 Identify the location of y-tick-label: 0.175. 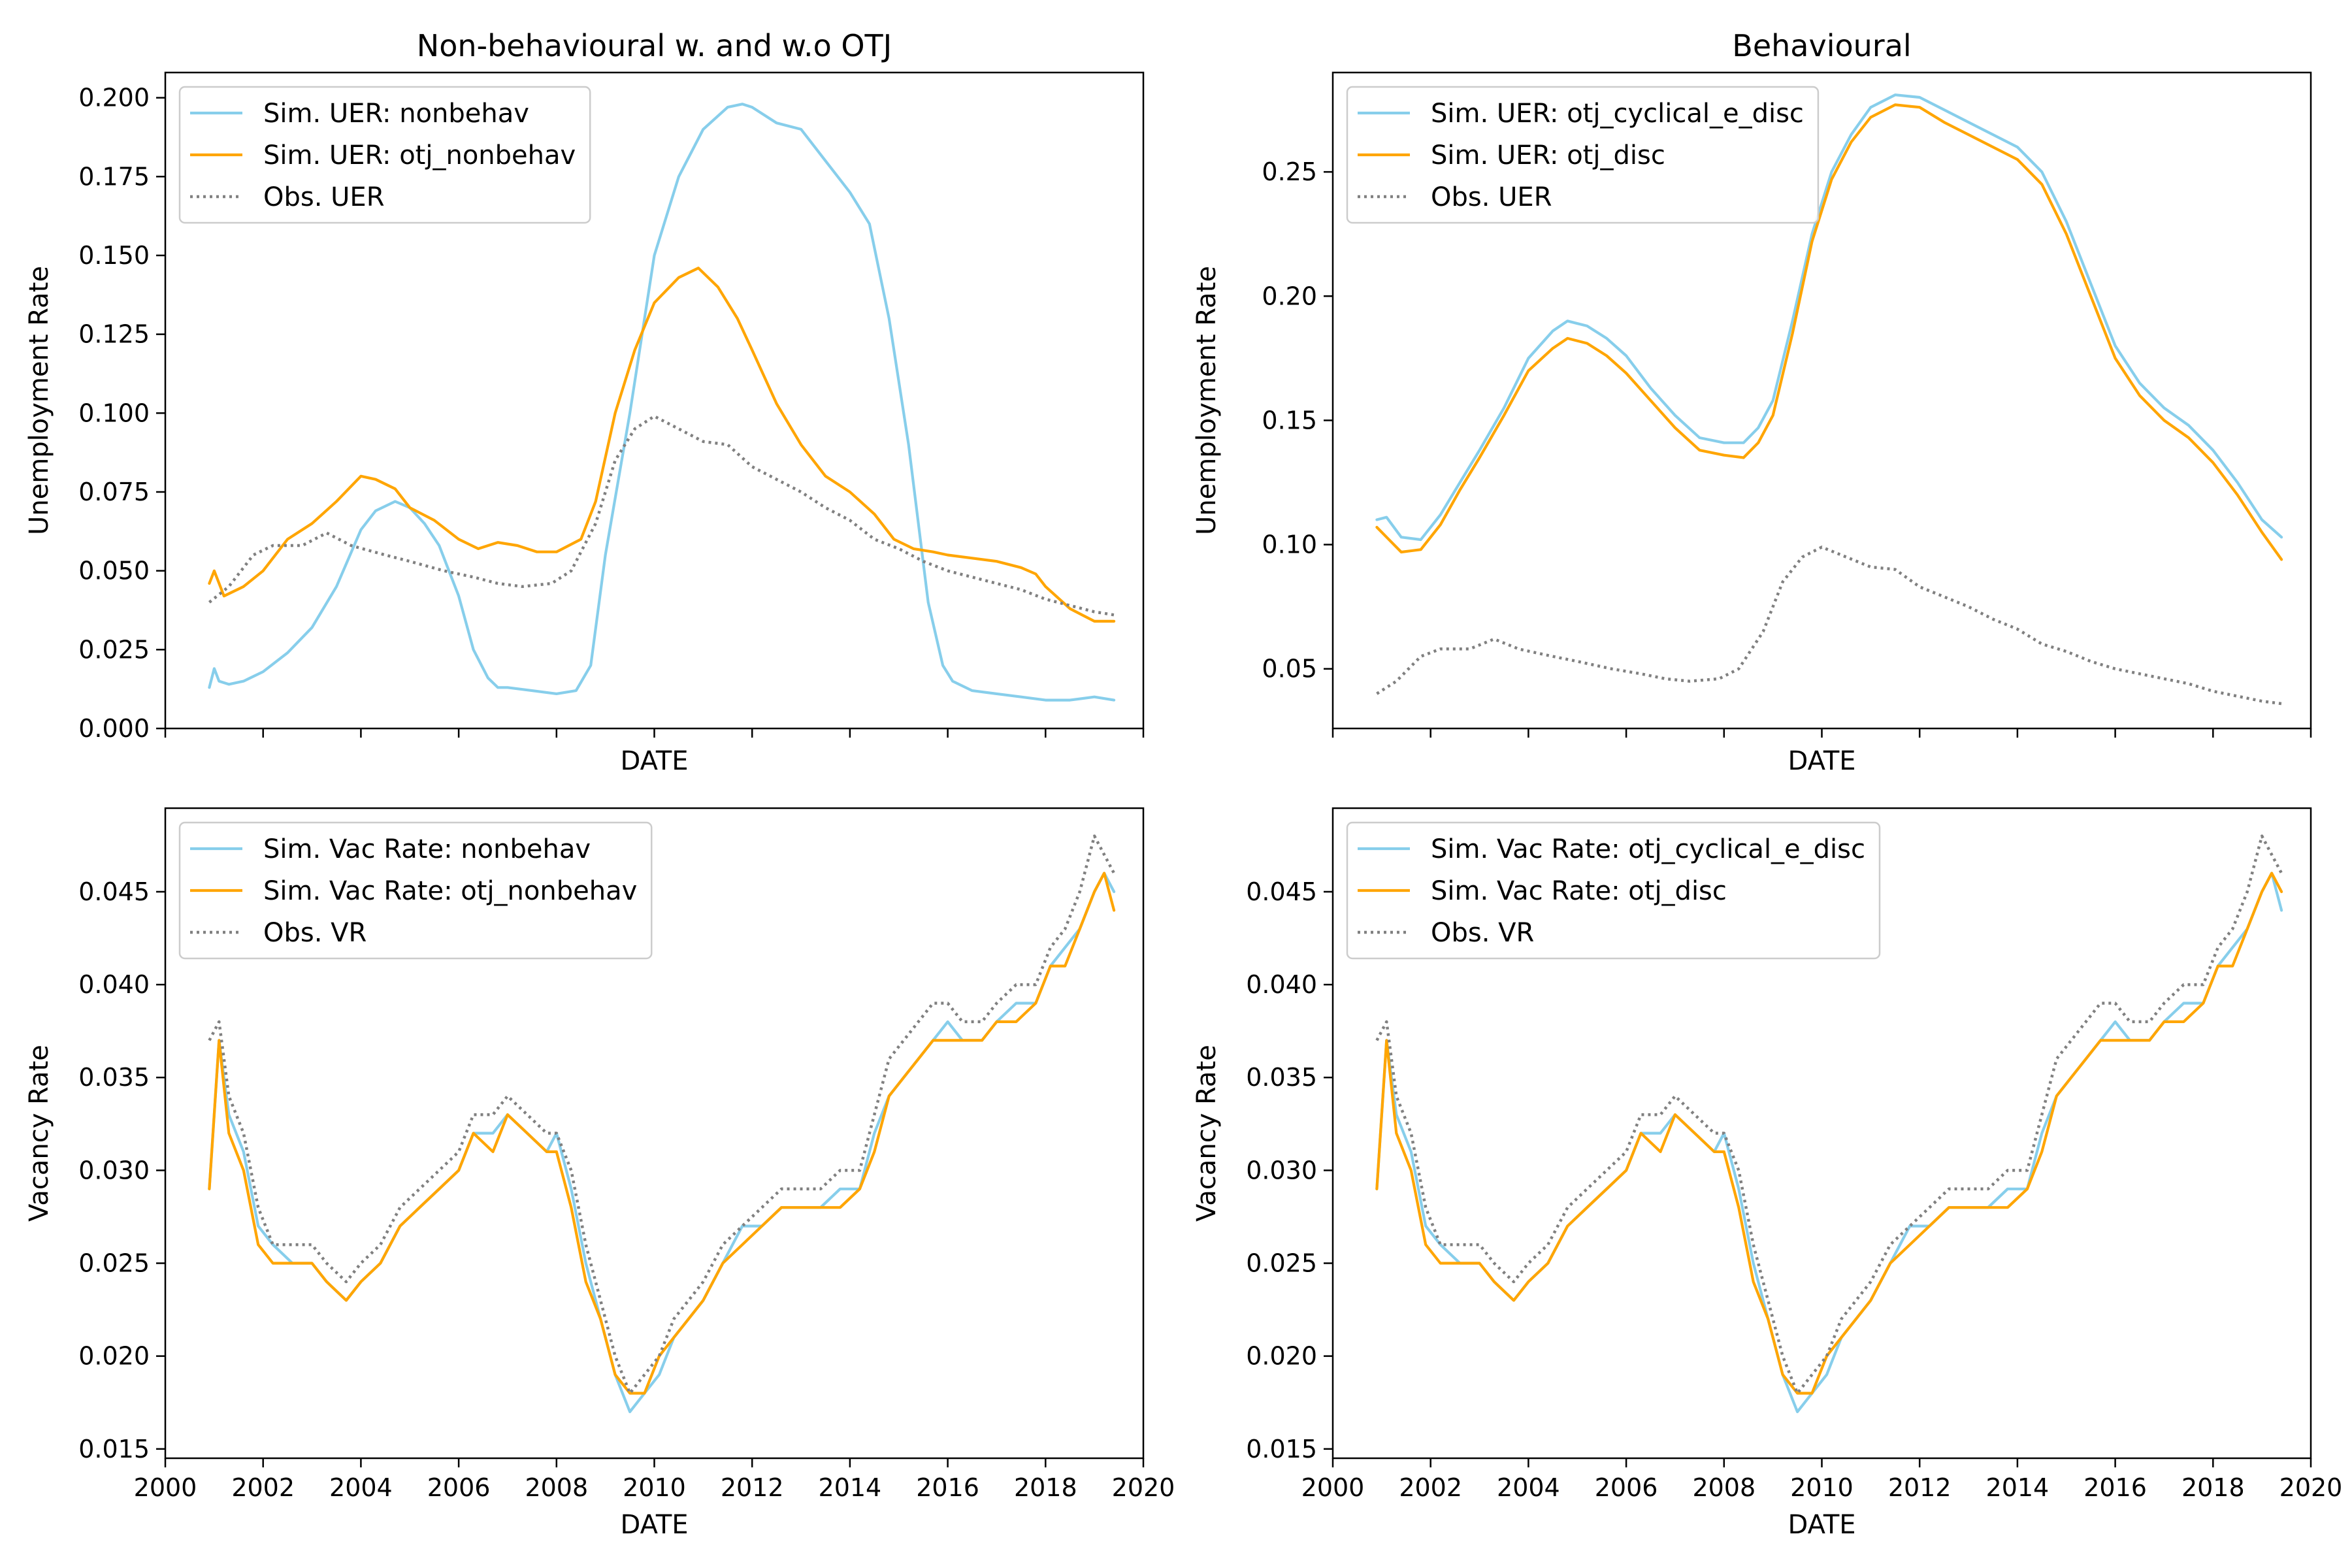
(114, 176).